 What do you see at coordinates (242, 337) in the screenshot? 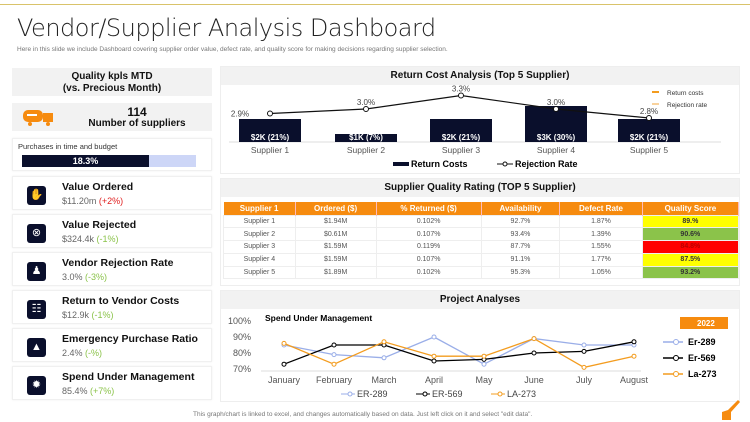
I see `y-tick-label: 90%` at bounding box center [242, 337].